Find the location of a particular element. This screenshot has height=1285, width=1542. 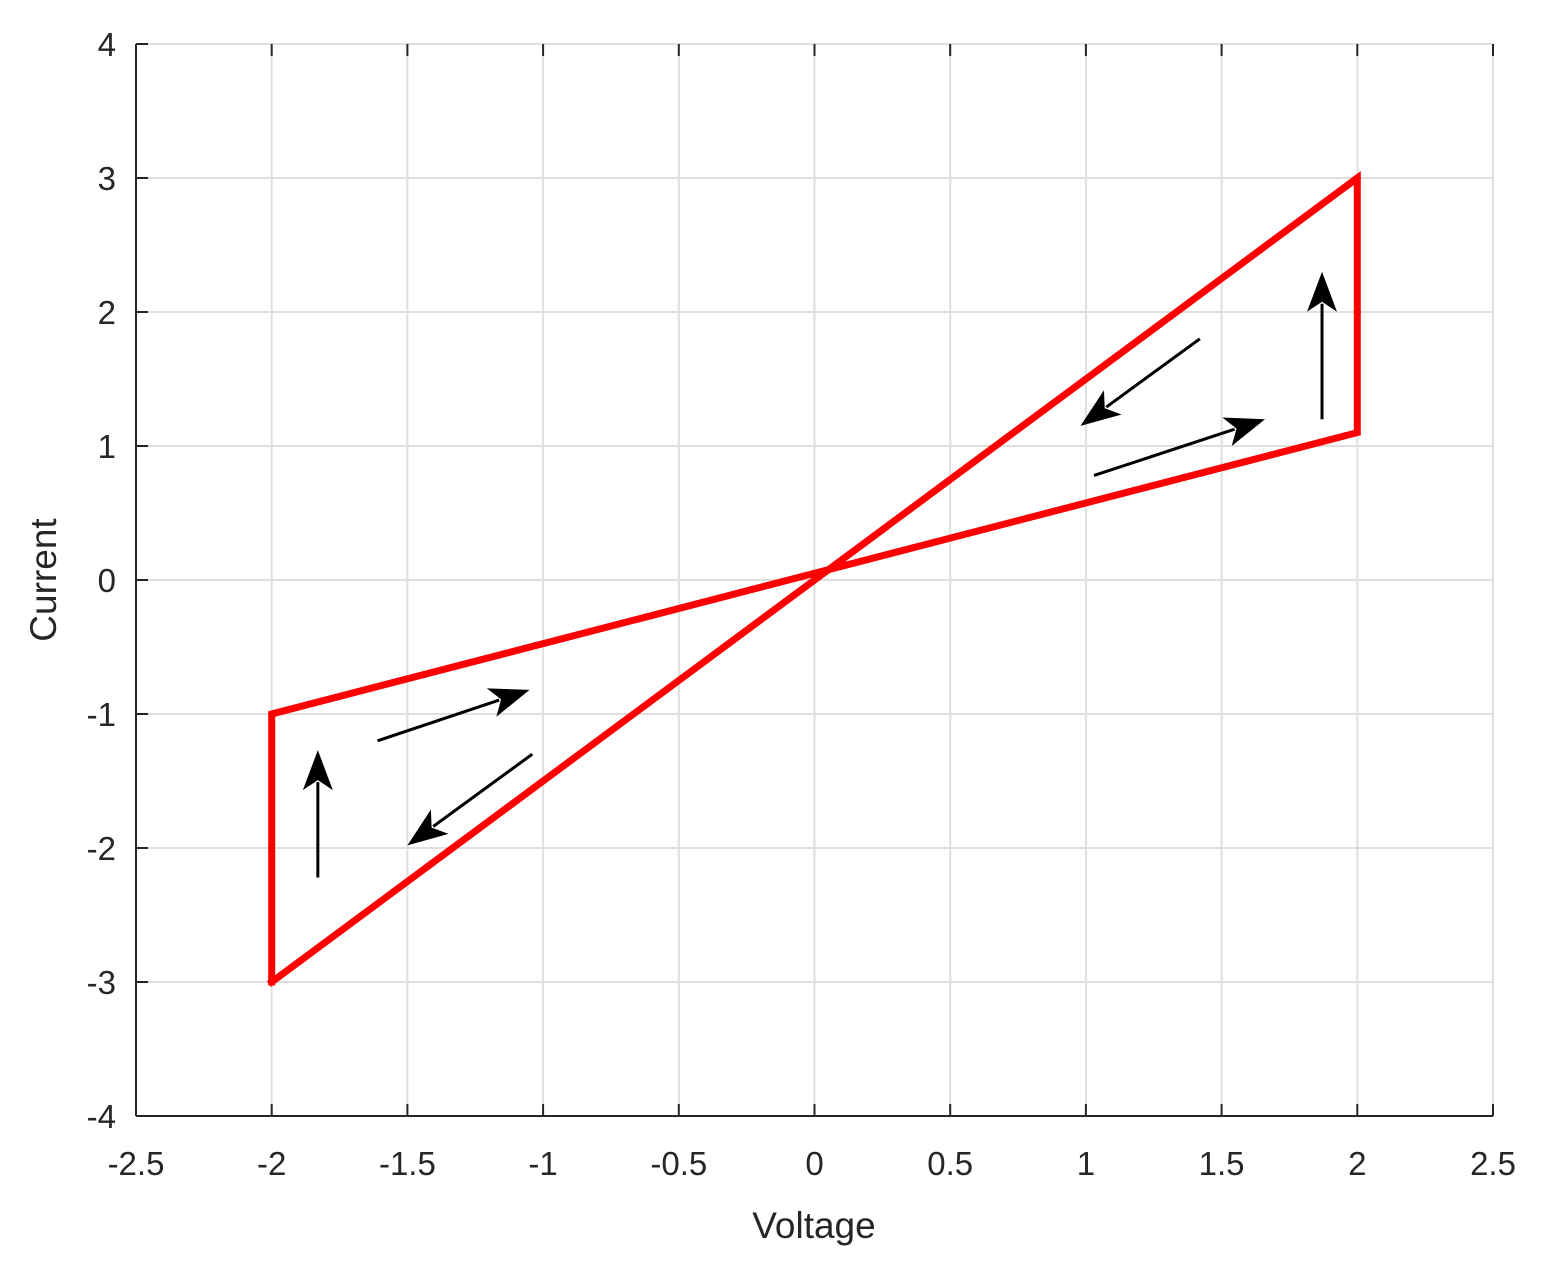

x-tick-label: -1 is located at coordinates (542, 1163).